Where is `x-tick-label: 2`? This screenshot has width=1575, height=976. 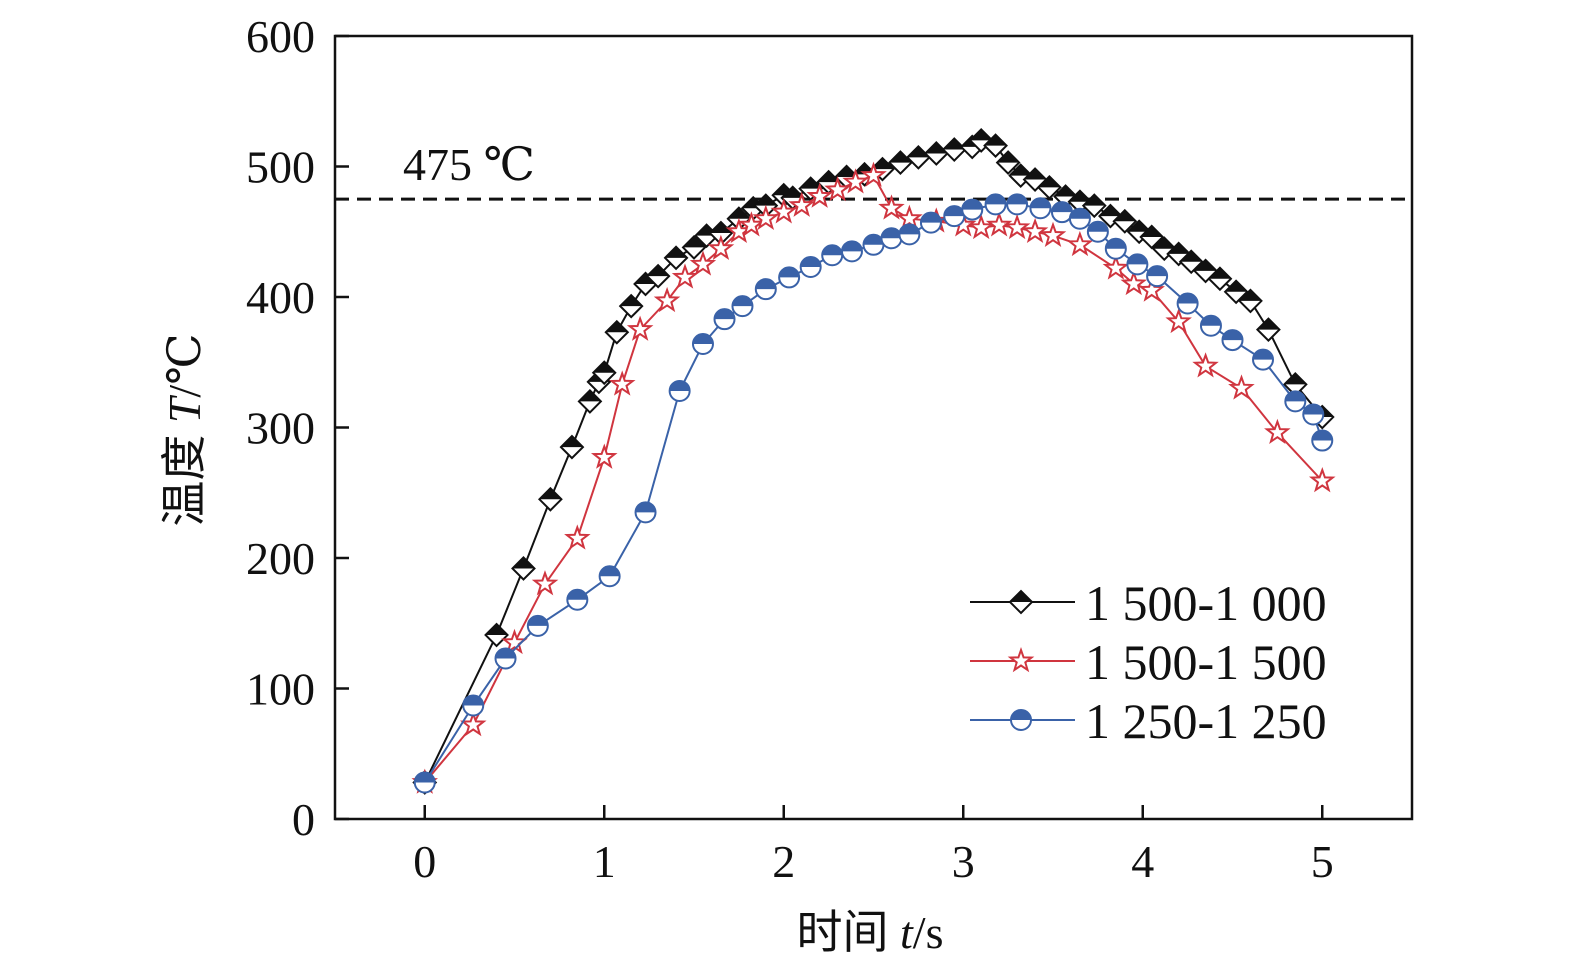
x-tick-label: 2 is located at coordinates (783, 861).